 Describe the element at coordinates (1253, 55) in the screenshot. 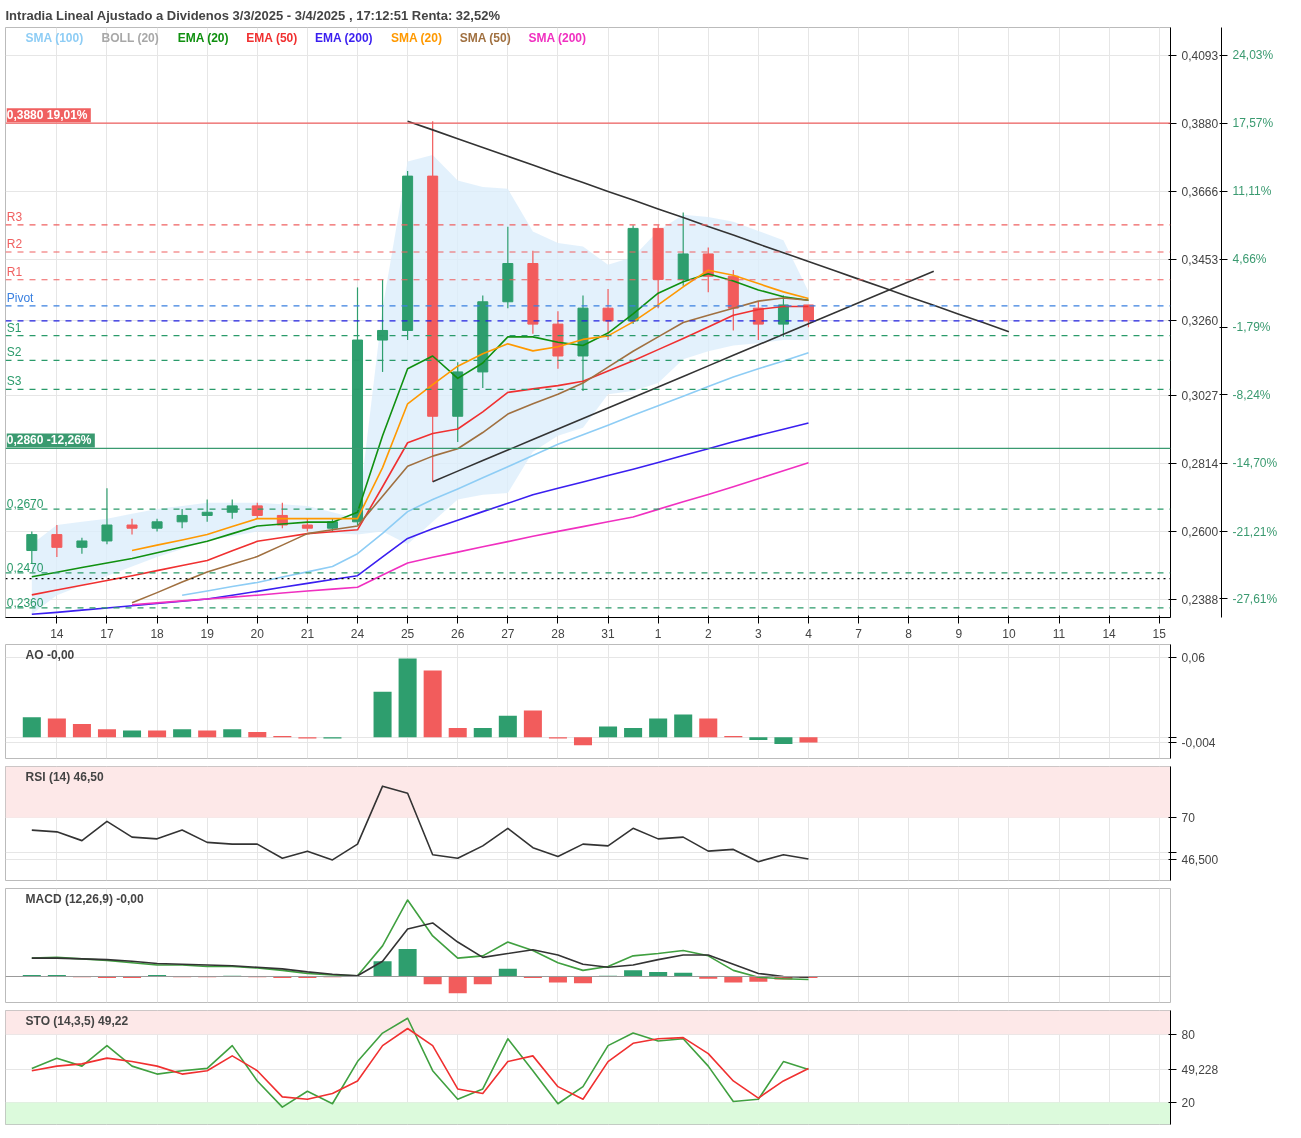

I see `y2-tick-label: 24,03%` at that location.